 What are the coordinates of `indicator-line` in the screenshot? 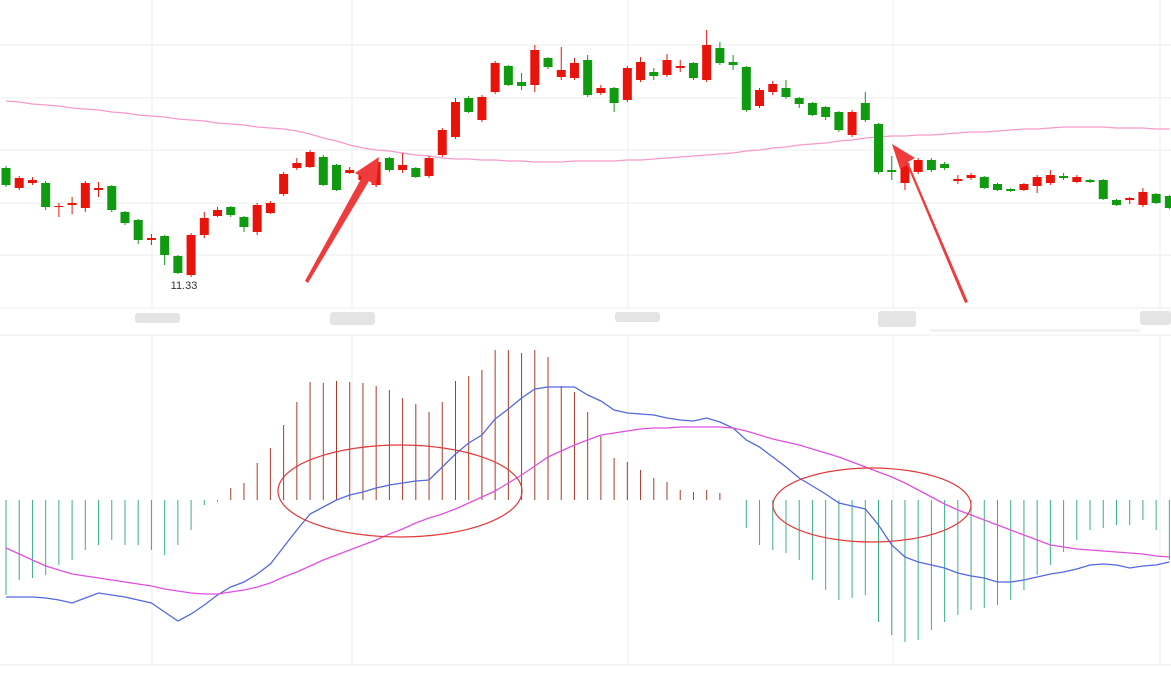 It's located at (587, 131).